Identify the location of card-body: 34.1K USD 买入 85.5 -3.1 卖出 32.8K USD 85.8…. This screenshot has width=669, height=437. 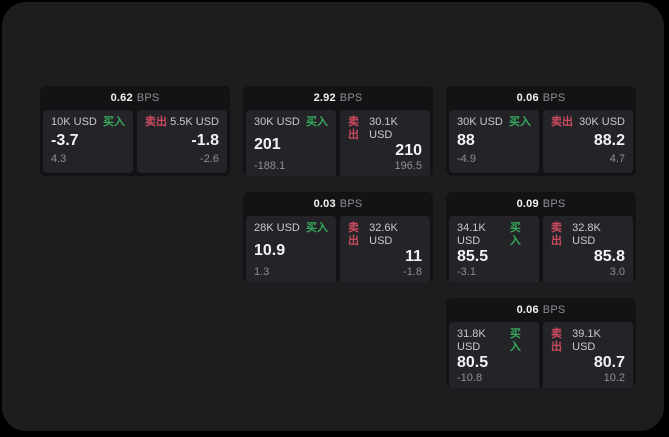
(541, 249).